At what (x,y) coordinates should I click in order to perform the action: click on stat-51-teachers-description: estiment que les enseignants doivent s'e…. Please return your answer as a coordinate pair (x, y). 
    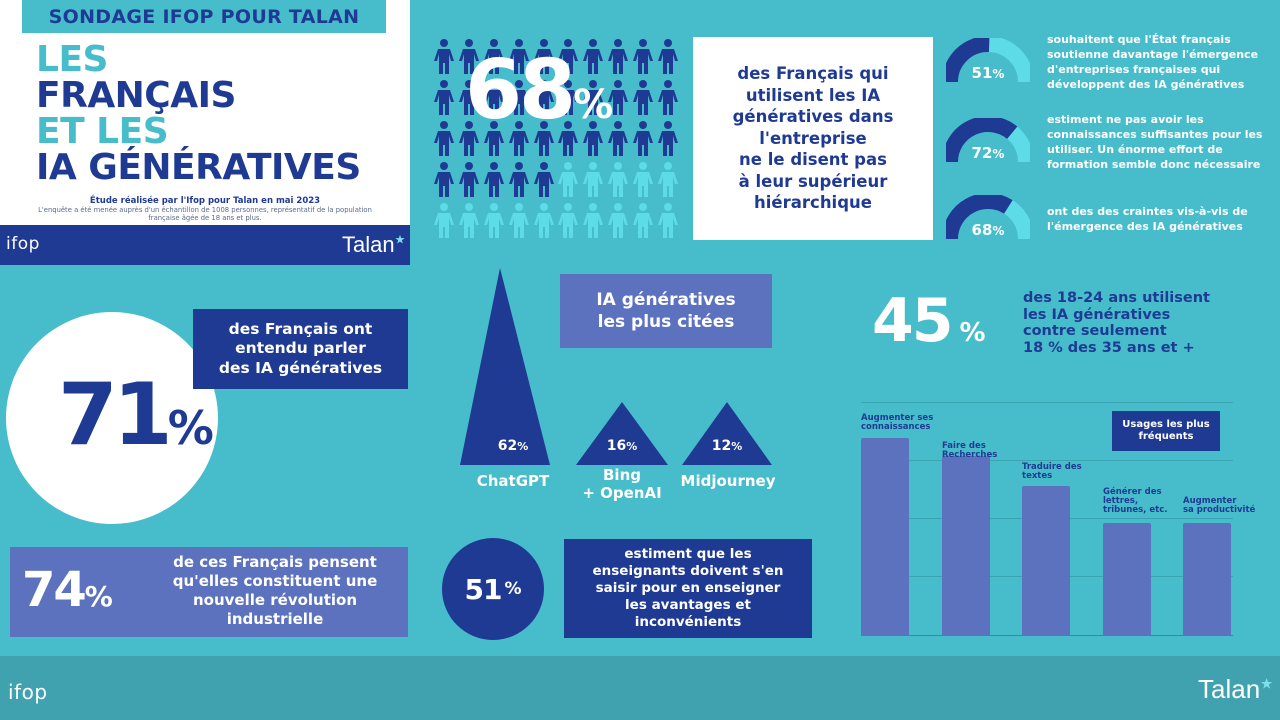
    Looking at the image, I should click on (688, 588).